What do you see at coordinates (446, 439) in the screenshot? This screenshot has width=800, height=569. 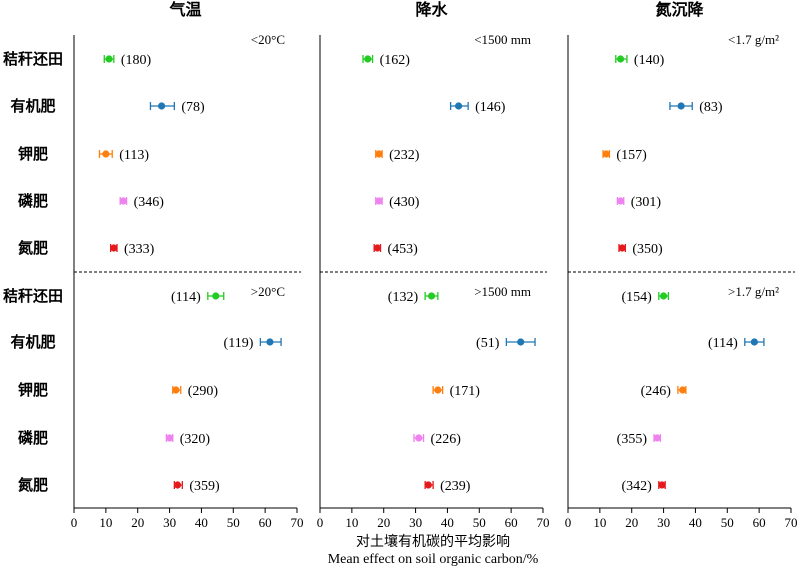 I see `sample-size-label: (226)` at bounding box center [446, 439].